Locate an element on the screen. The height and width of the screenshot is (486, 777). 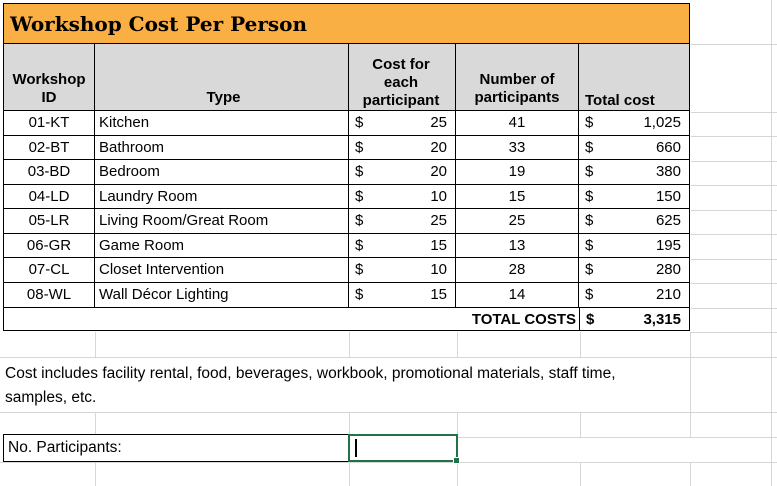
cell-type: Wall Décor Lighting is located at coordinates (222, 294).